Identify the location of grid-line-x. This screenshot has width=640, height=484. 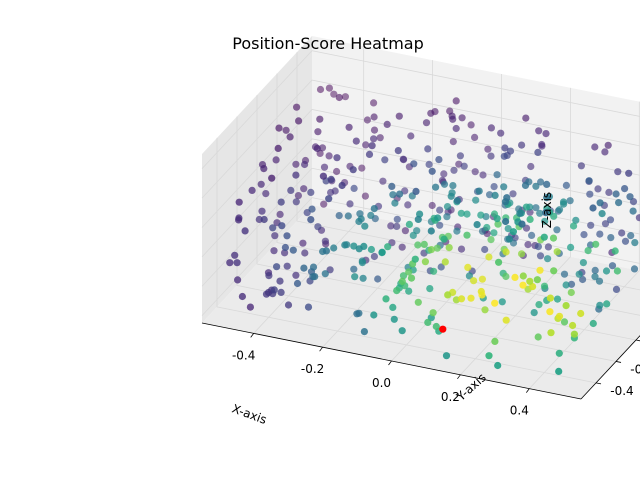
(309, 190).